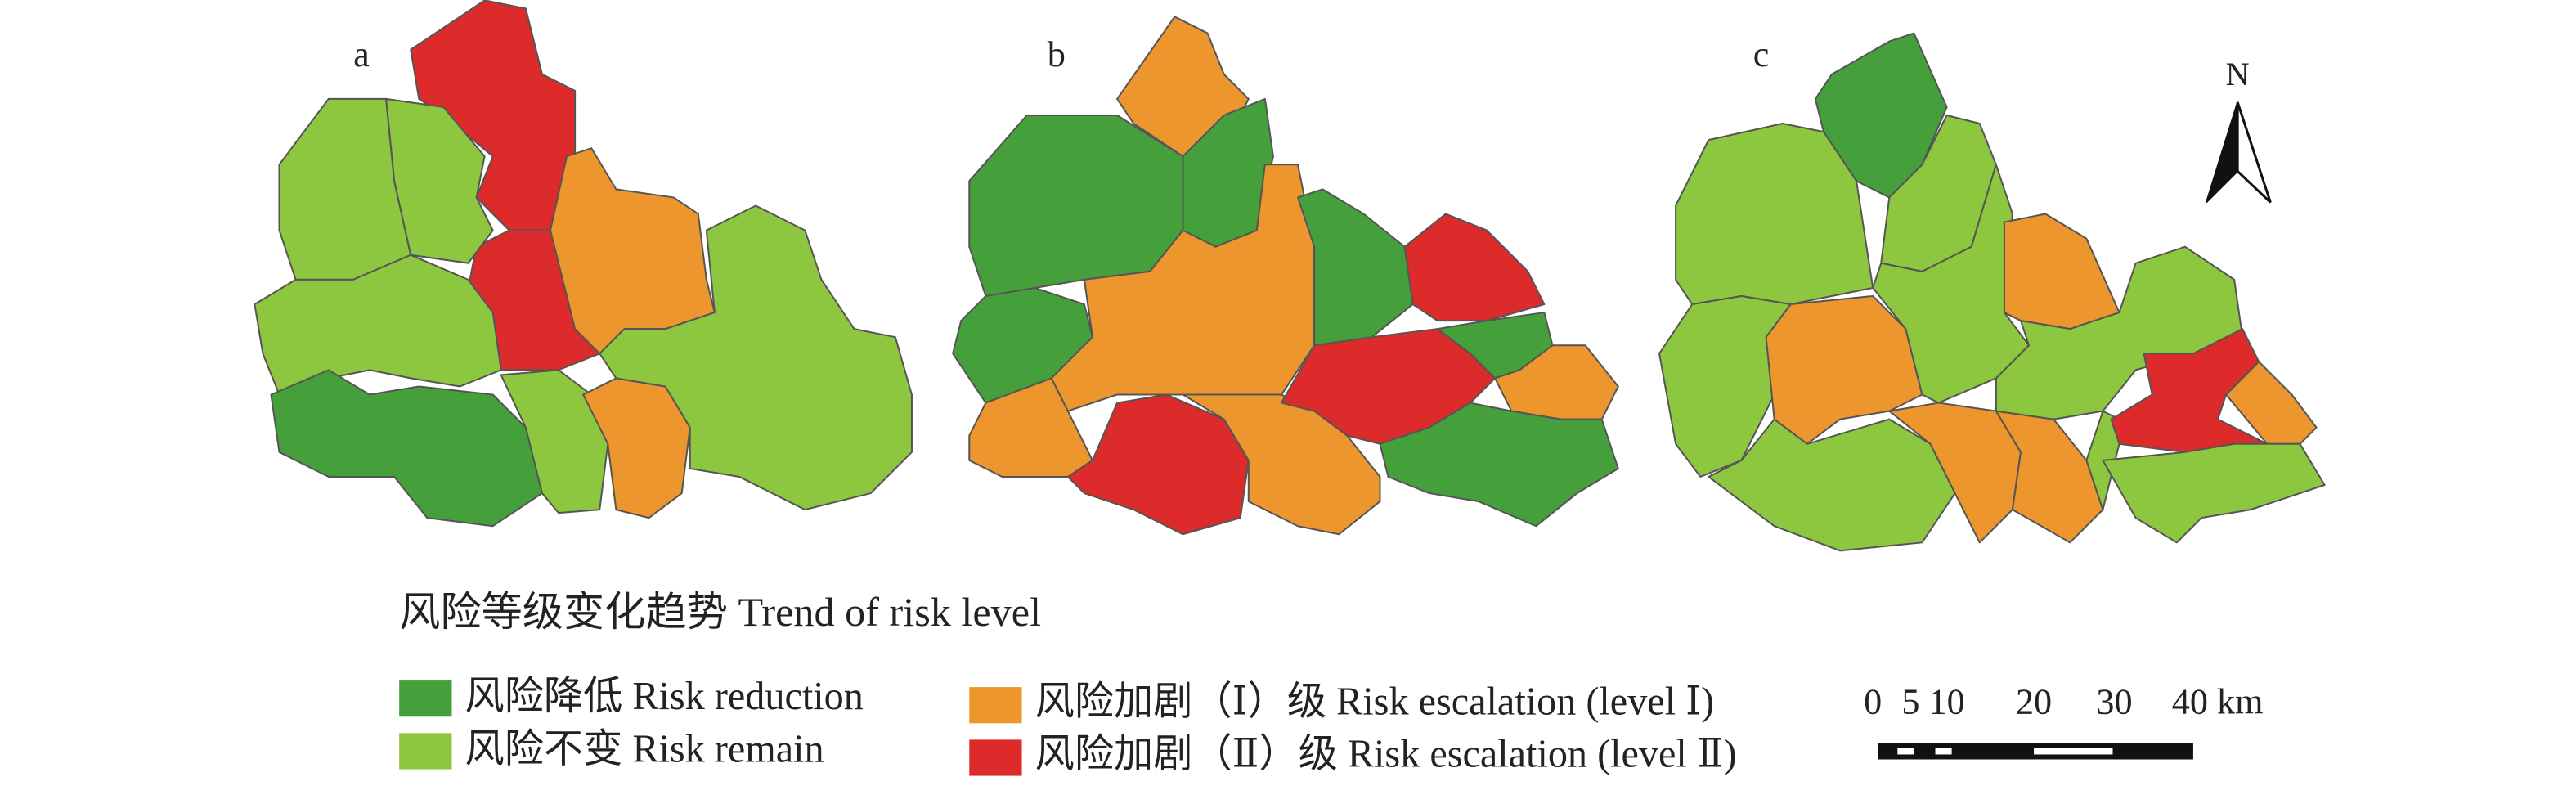 Image resolution: width=2576 pixels, height=786 pixels. What do you see at coordinates (1873, 701) in the screenshot?
I see `scale-label: 0` at bounding box center [1873, 701].